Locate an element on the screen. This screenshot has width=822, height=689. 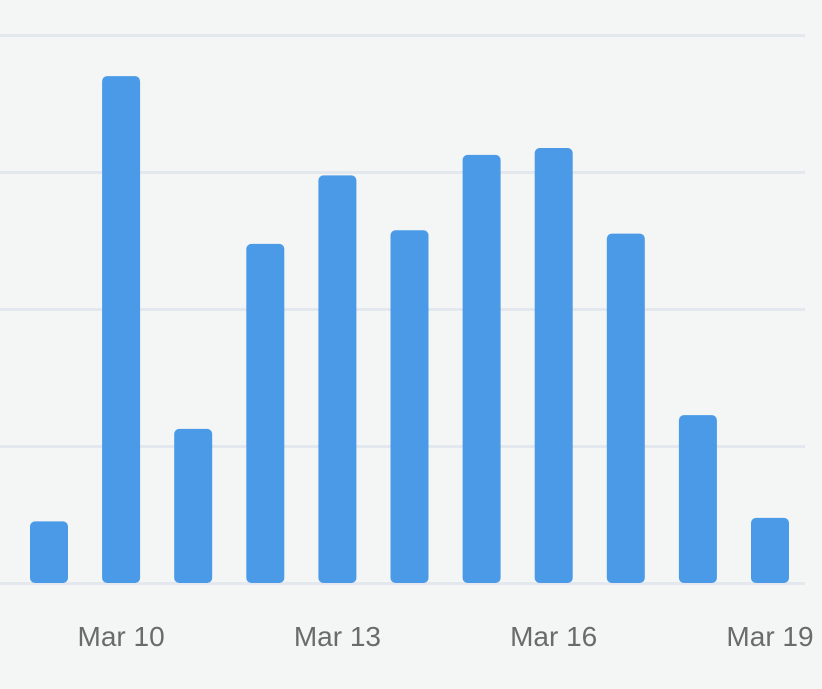
x-tick-label: Mar 19 is located at coordinates (769, 636).